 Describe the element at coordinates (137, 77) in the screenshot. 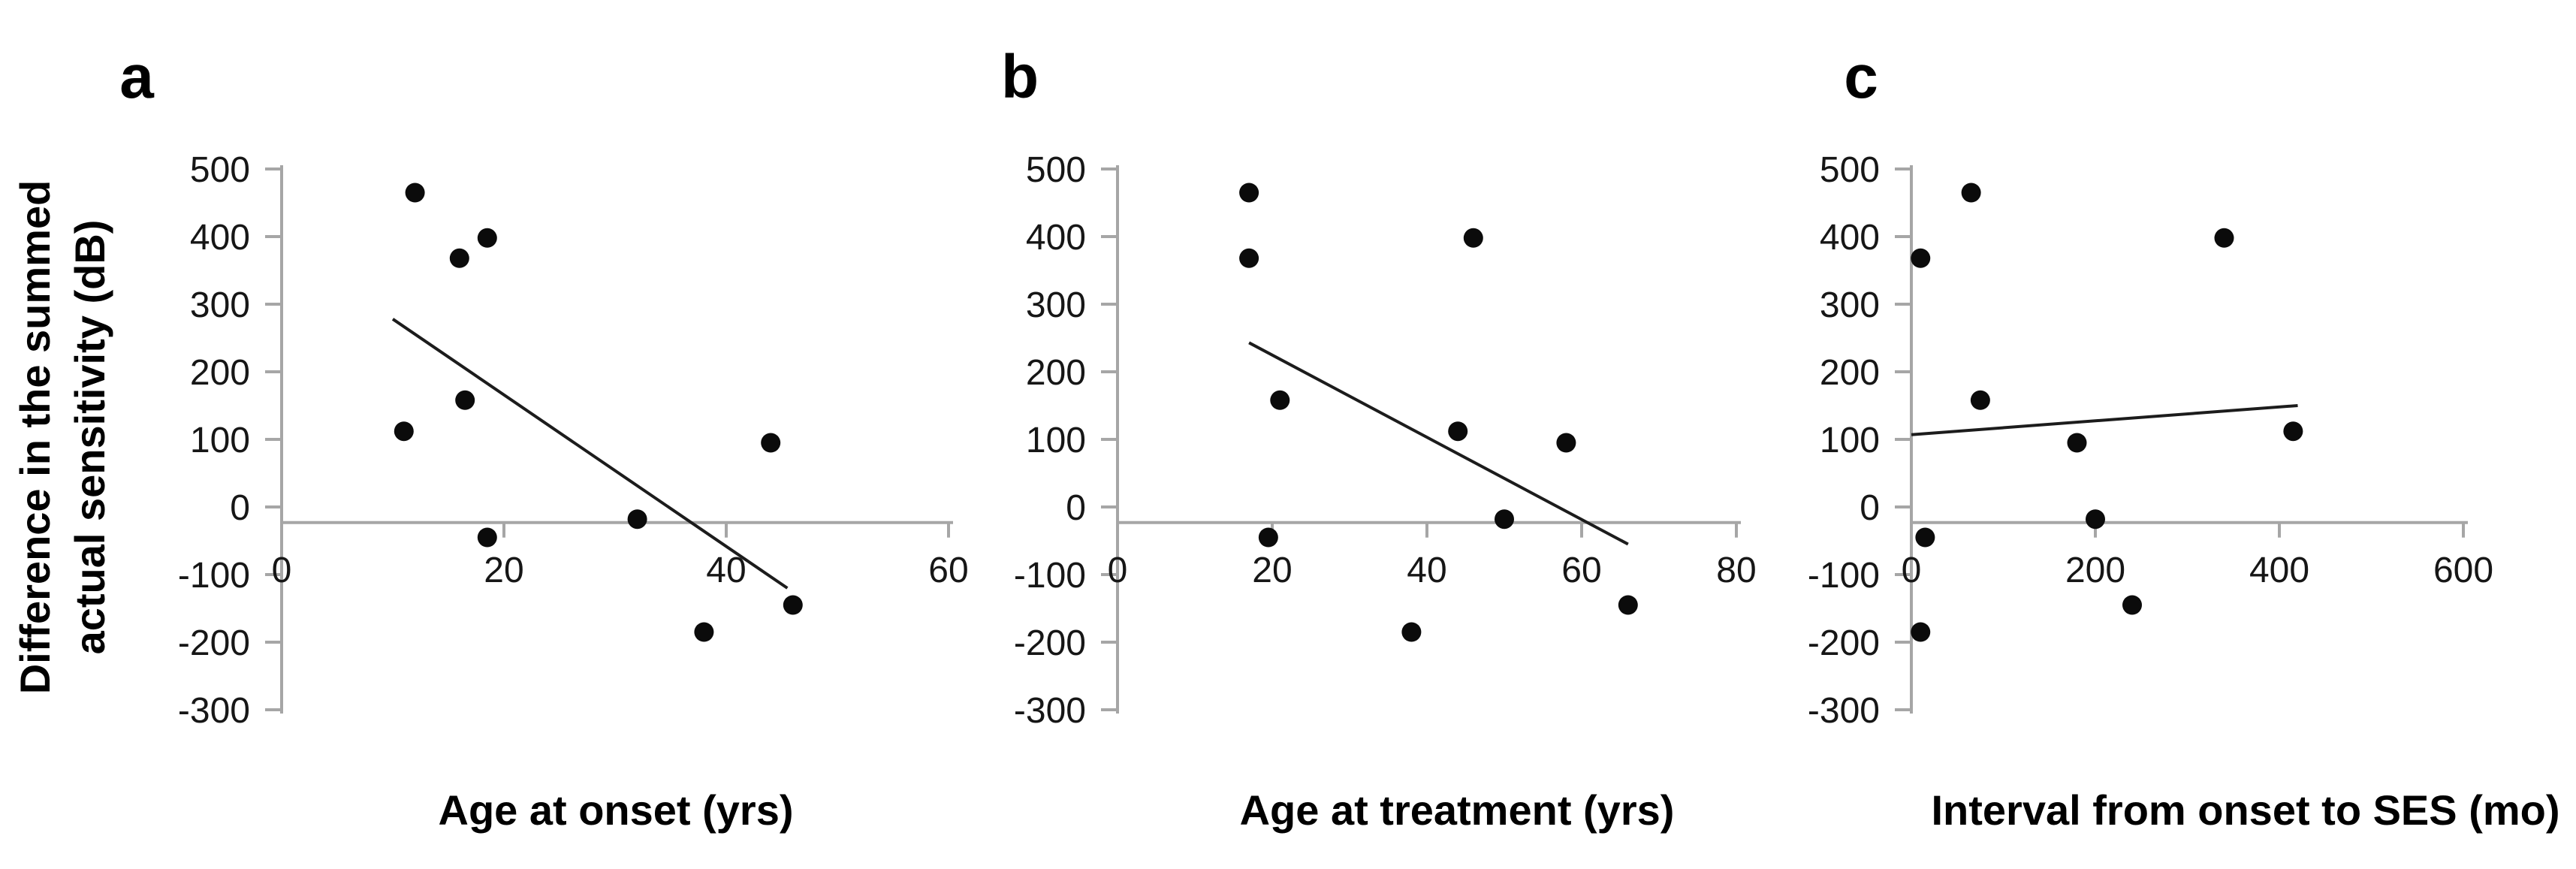

I see `panel-label-a: a` at that location.